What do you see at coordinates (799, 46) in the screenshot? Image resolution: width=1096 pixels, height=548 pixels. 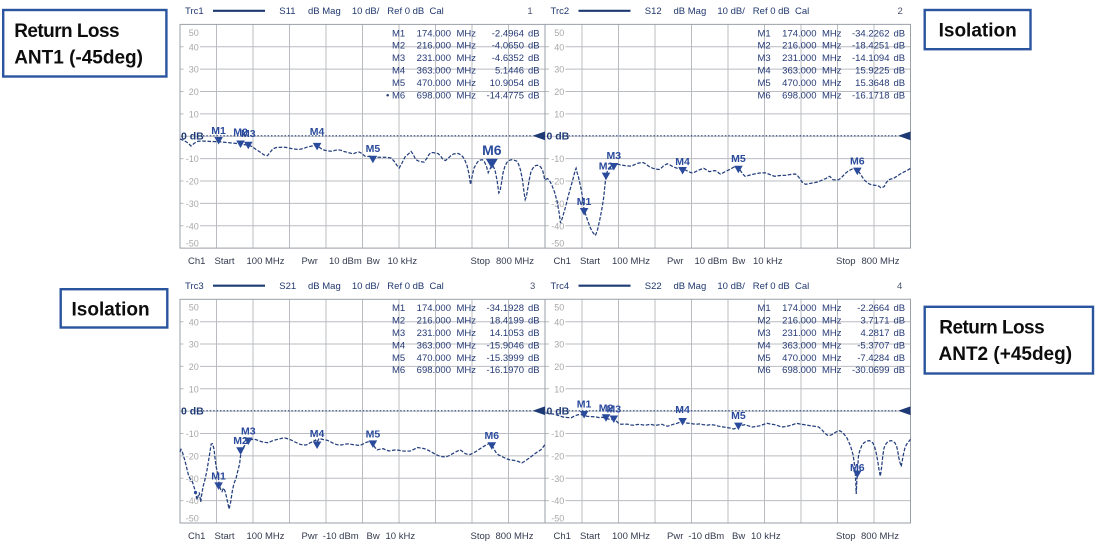 I see `svg-text: 216.000` at bounding box center [799, 46].